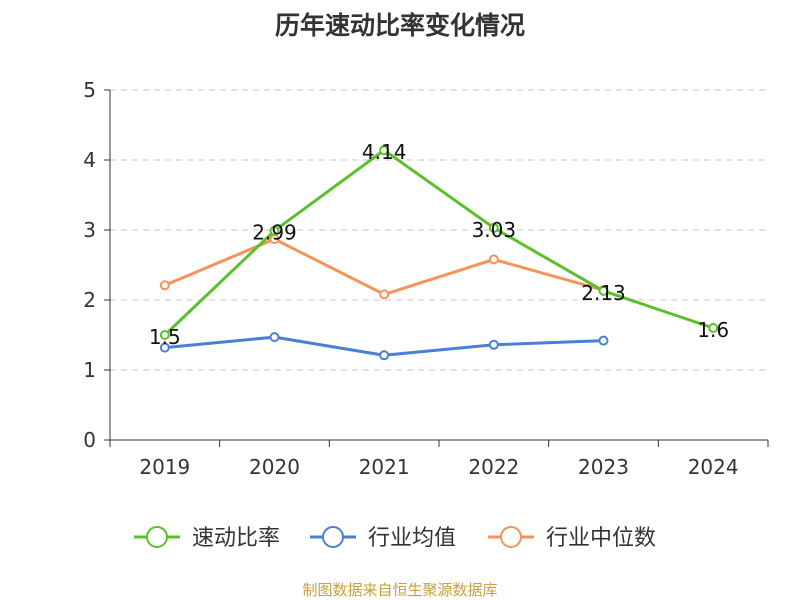 The image size is (800, 600). What do you see at coordinates (89, 160) in the screenshot?
I see `y-tick-label: 4` at bounding box center [89, 160].